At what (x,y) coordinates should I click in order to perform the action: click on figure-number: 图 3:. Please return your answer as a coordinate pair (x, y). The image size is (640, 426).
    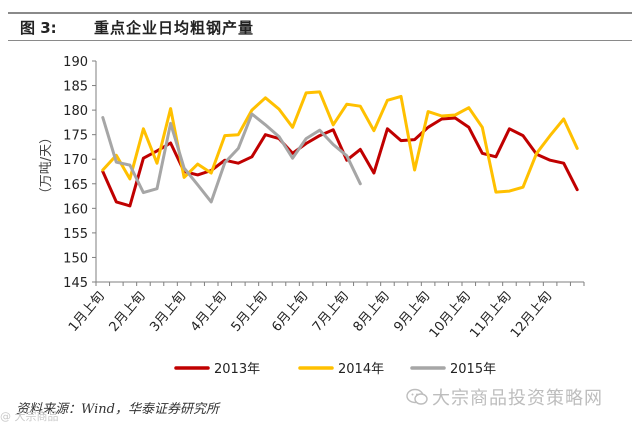
    Looking at the image, I should click on (38, 28).